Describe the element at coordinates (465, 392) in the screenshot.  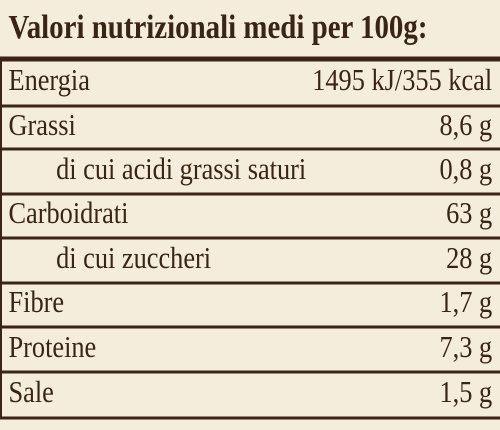
I see `row-value: 1,5 g` at that location.